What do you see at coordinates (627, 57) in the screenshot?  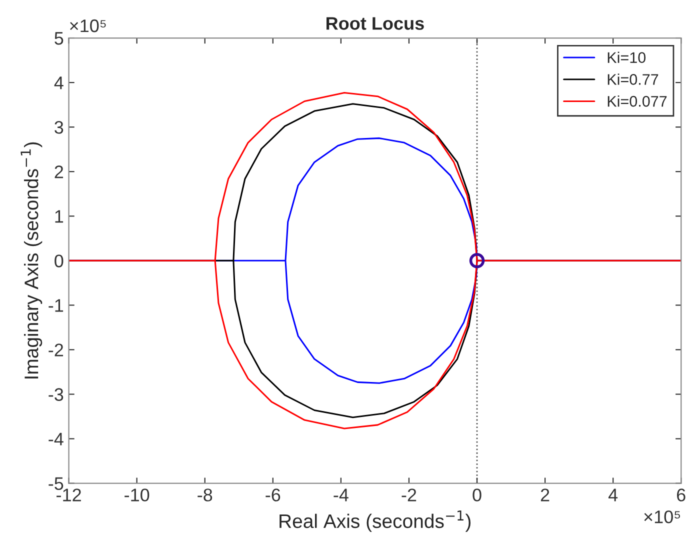 I see `legend-label: Ki=10` at bounding box center [627, 57].